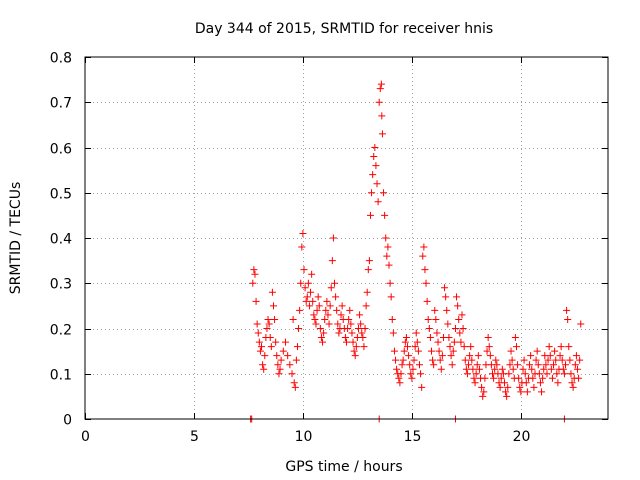 This screenshot has height=480, width=640. What do you see at coordinates (522, 437) in the screenshot?
I see `x-tick-label: 20` at bounding box center [522, 437].